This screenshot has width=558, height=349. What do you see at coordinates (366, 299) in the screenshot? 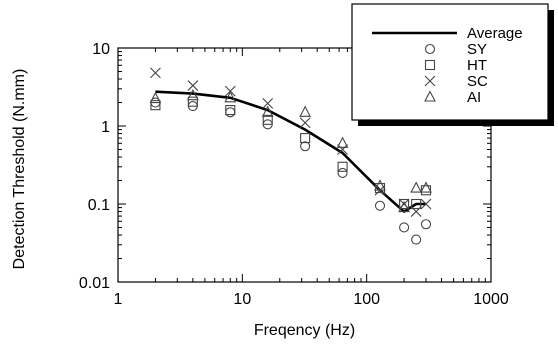
I see `x-tick-label: 100` at bounding box center [366, 299].